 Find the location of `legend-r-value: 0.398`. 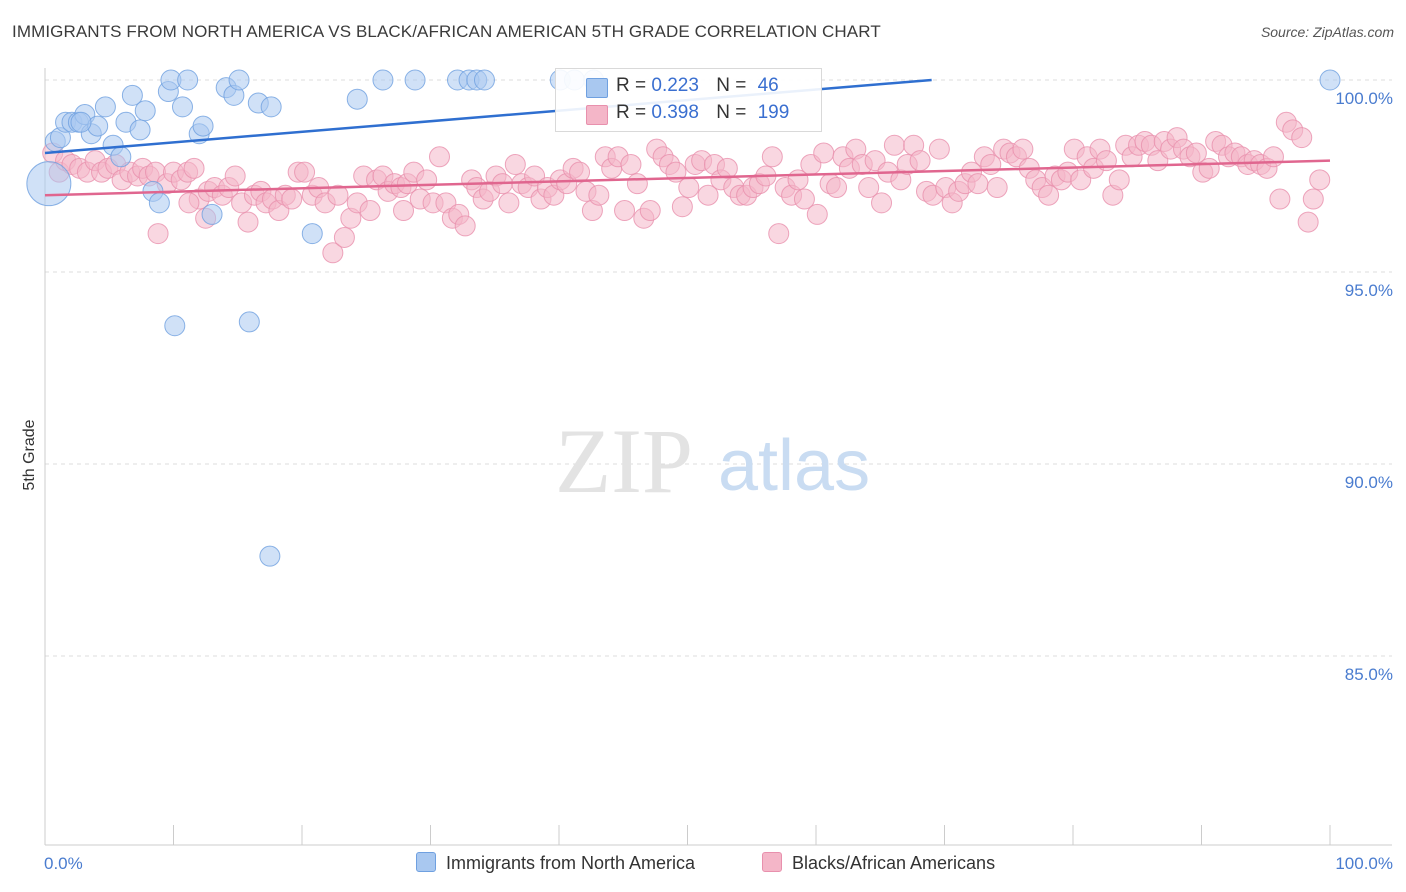

legend-r-value: 0.398 is located at coordinates (675, 112).